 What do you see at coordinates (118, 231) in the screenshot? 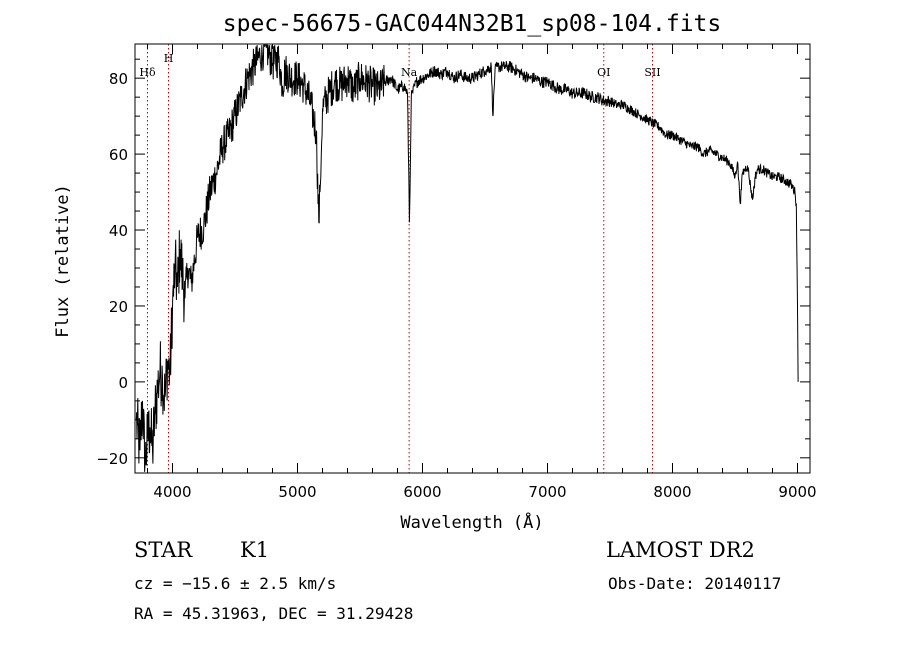
I see `y-tick-label: 40` at bounding box center [118, 231].